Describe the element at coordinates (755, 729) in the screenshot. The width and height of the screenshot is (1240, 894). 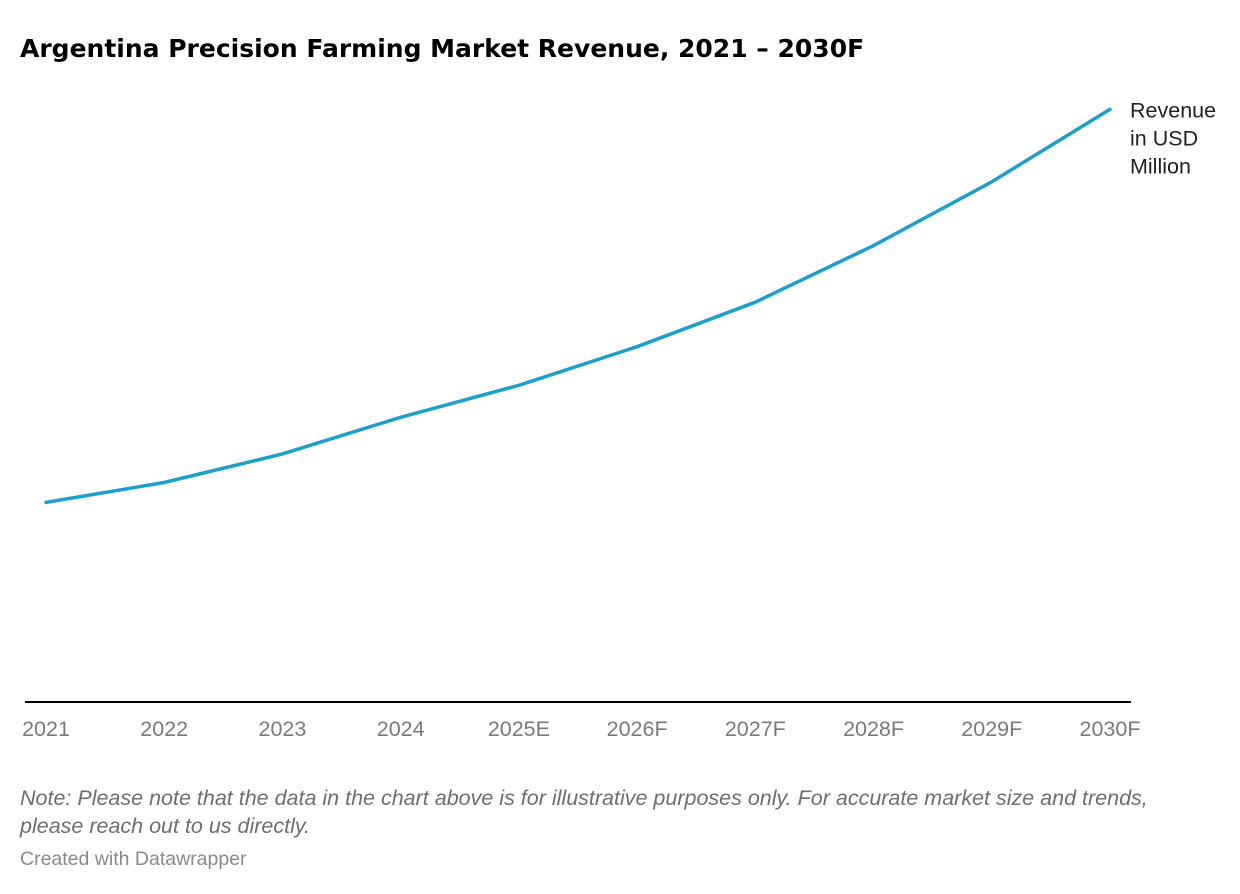
I see `x-tick-label: 2027F` at that location.